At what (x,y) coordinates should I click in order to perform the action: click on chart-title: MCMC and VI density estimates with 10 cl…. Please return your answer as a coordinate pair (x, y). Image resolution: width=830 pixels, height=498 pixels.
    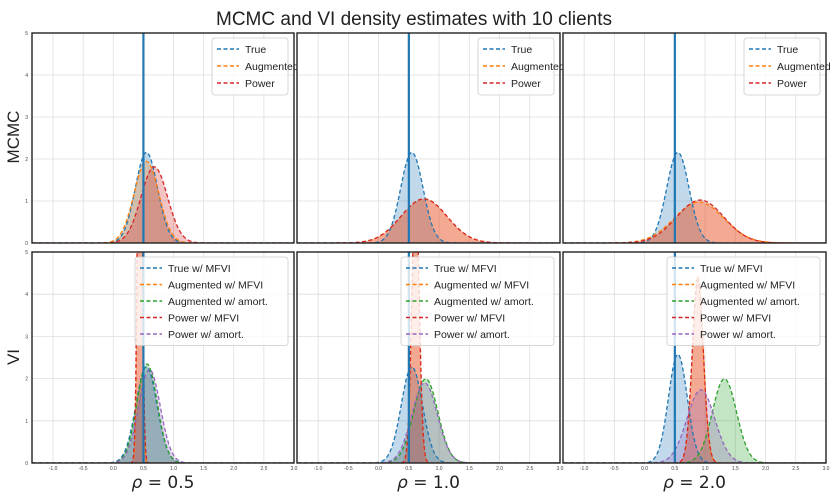
    Looking at the image, I should click on (414, 19).